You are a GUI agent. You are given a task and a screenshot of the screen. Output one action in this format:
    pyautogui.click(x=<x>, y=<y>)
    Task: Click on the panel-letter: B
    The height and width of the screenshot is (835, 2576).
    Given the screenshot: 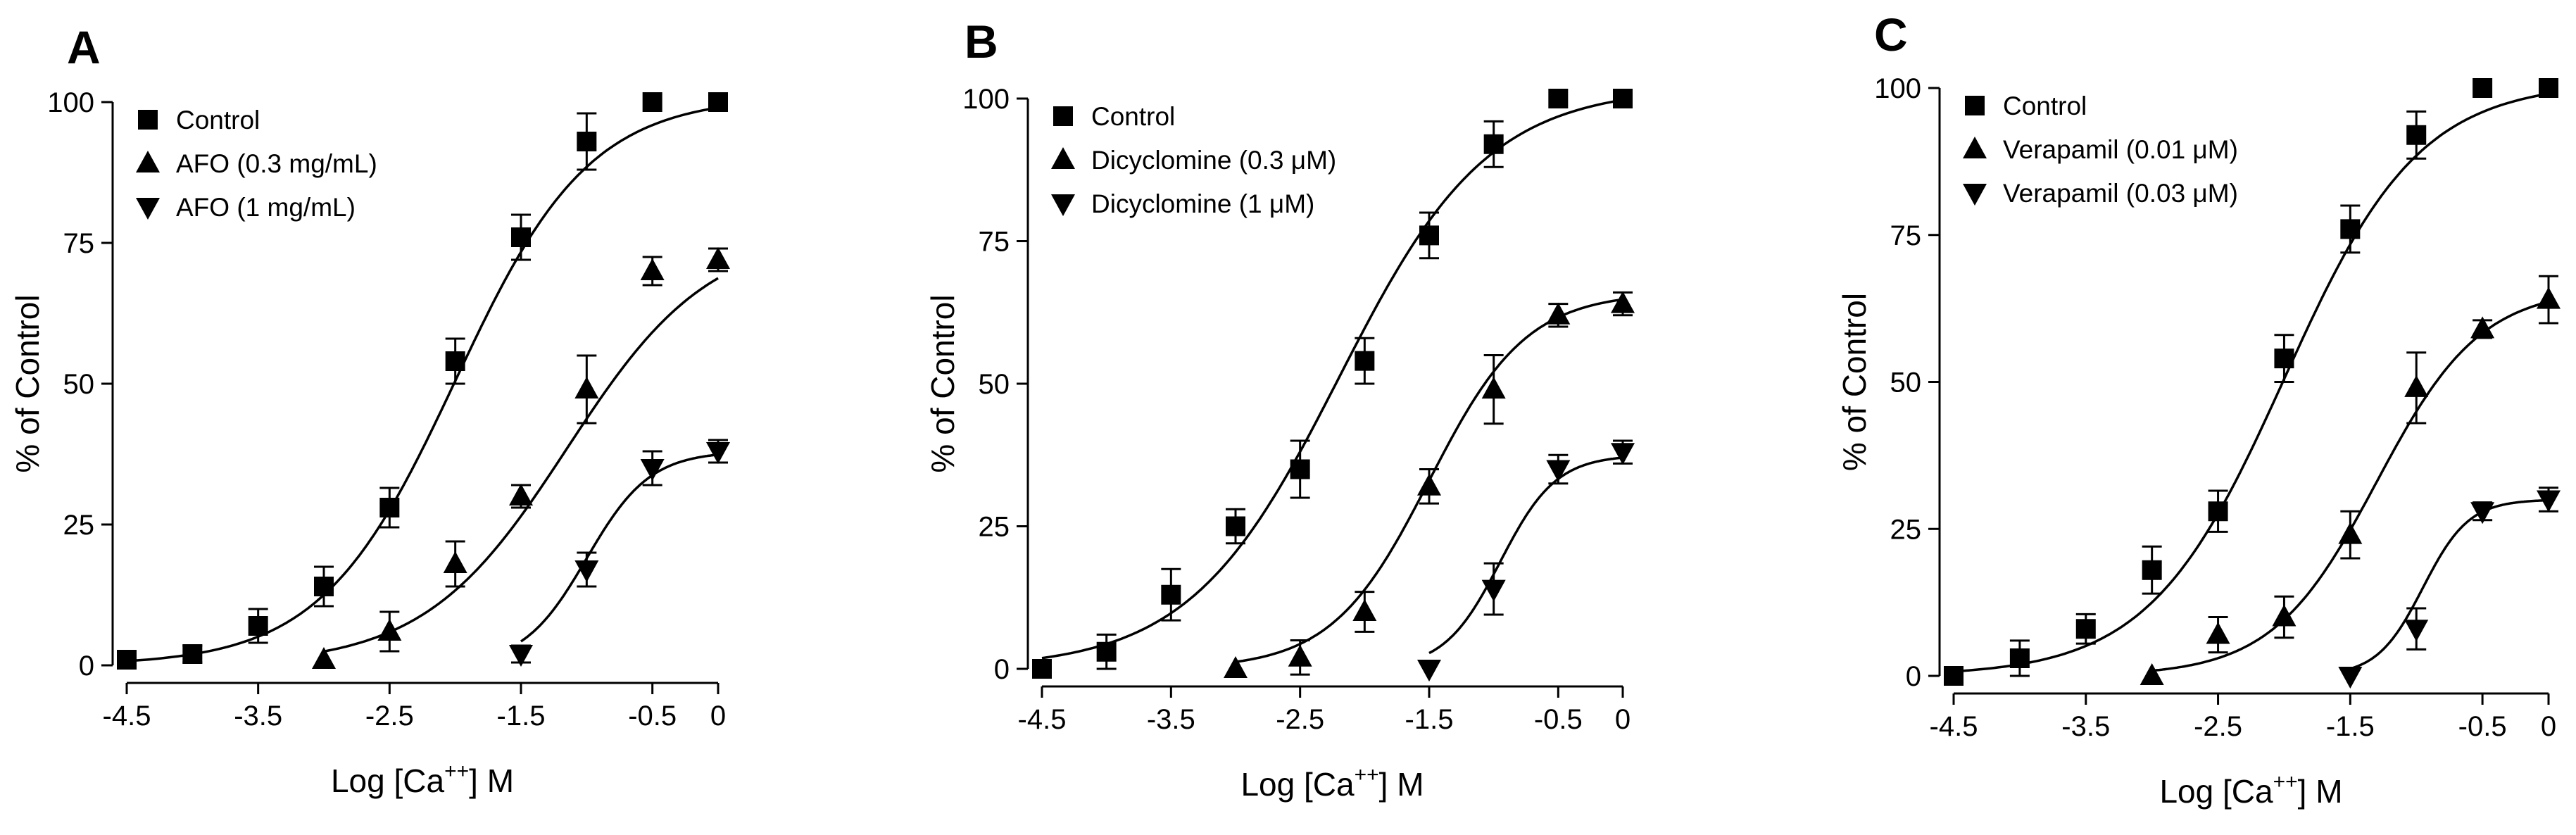 What is the action you would take?
    pyautogui.click(x=982, y=41)
    